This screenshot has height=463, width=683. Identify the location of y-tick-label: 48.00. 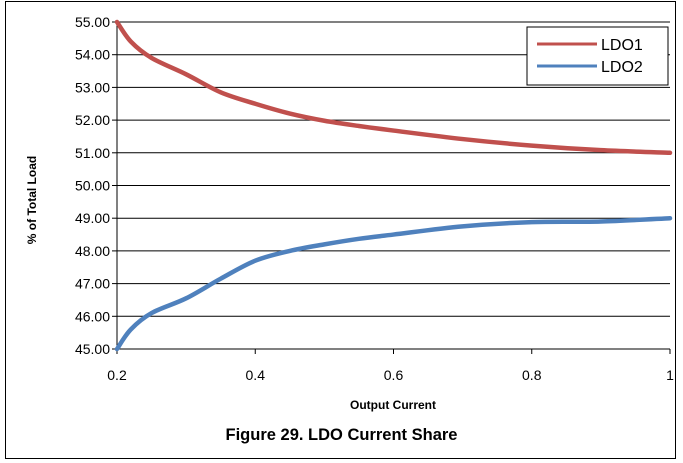
(92, 251).